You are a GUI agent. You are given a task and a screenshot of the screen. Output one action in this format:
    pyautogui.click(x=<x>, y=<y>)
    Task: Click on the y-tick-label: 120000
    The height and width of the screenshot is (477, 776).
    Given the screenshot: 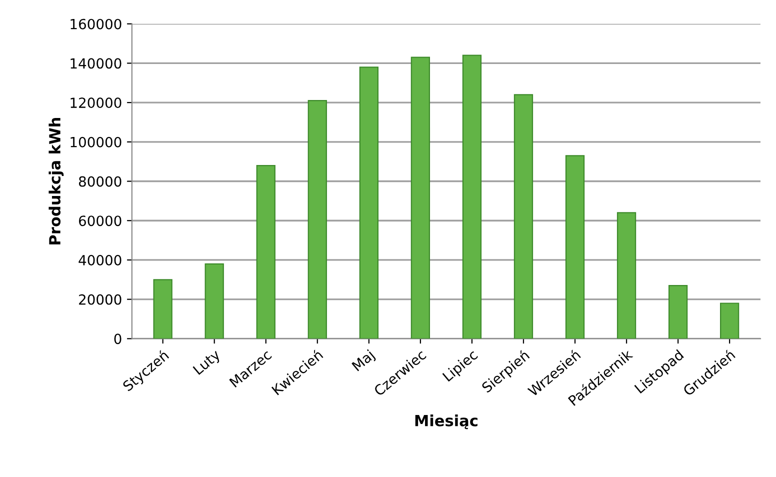 What is the action you would take?
    pyautogui.click(x=96, y=103)
    